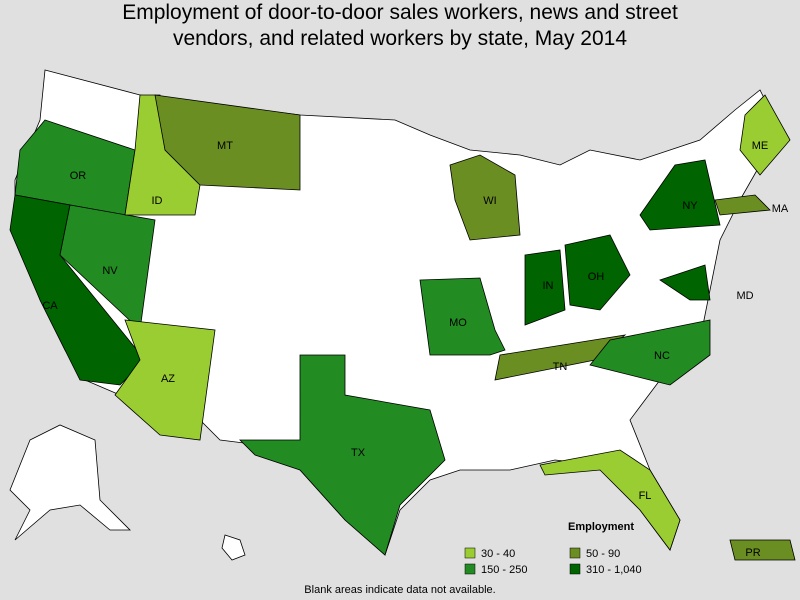 The height and width of the screenshot is (600, 800). What do you see at coordinates (780, 209) in the screenshot?
I see `state-label: MA` at bounding box center [780, 209].